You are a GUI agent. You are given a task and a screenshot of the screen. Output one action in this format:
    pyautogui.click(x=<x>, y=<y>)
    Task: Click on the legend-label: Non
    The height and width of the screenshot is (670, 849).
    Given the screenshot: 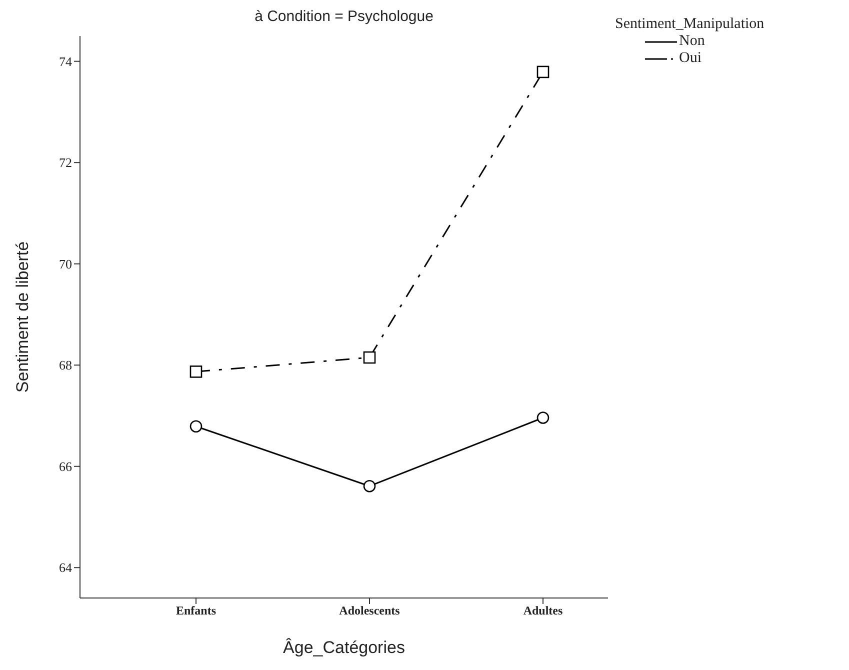 What is the action you would take?
    pyautogui.click(x=692, y=41)
    